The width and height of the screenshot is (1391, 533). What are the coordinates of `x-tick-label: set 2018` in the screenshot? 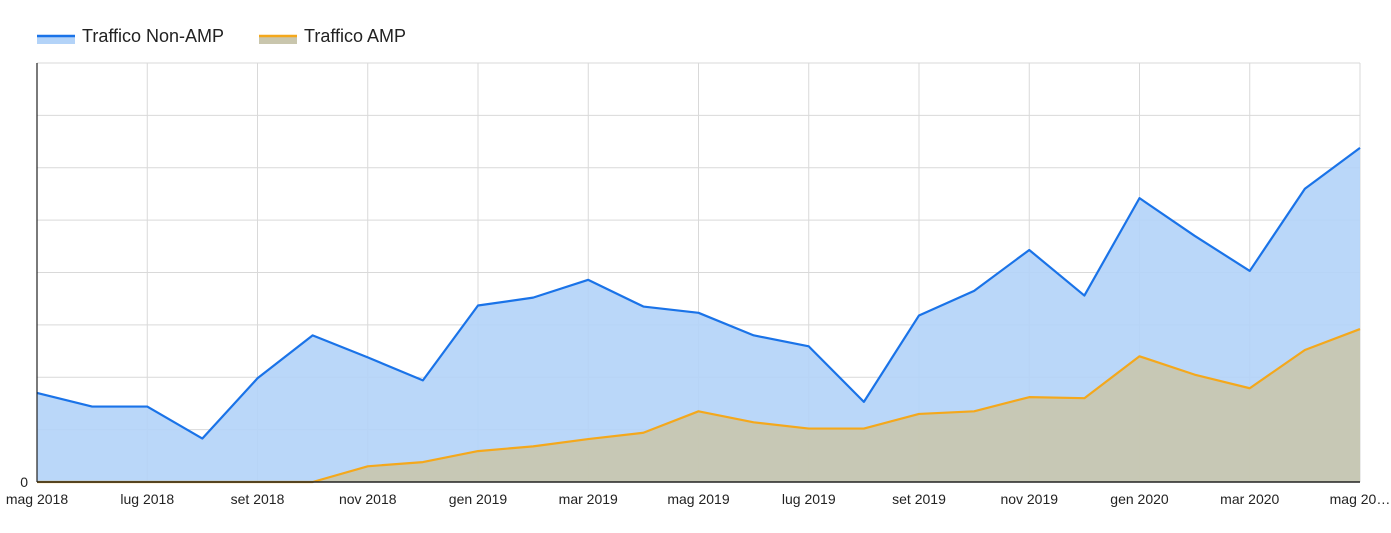 It's located at (258, 499).